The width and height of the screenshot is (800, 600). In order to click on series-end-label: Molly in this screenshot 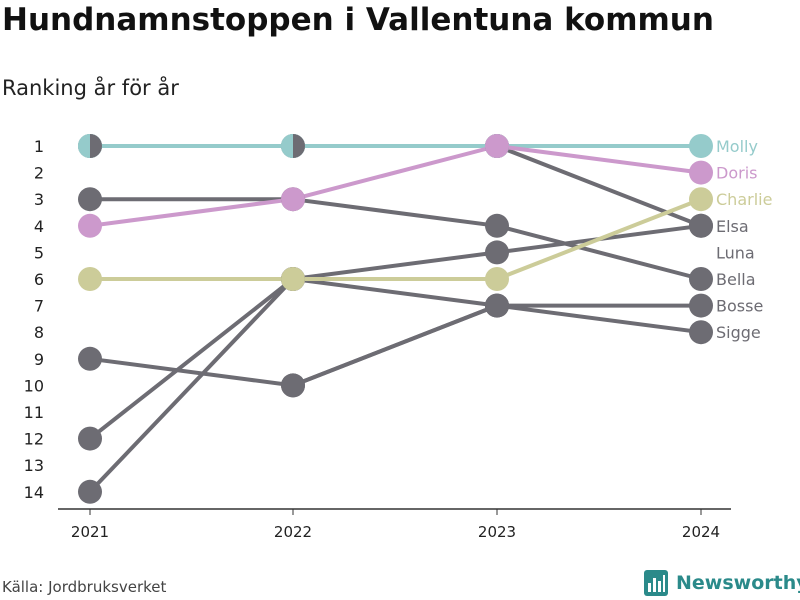, I will do `click(737, 146)`.